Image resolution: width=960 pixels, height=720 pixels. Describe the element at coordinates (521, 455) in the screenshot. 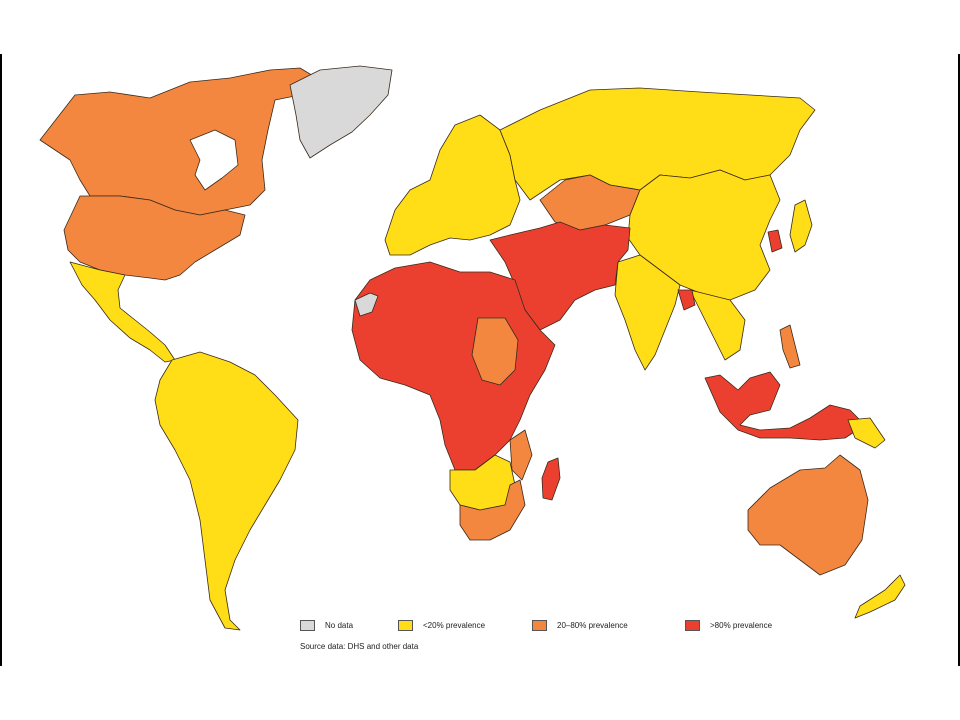

I see `region-mozambique` at that location.